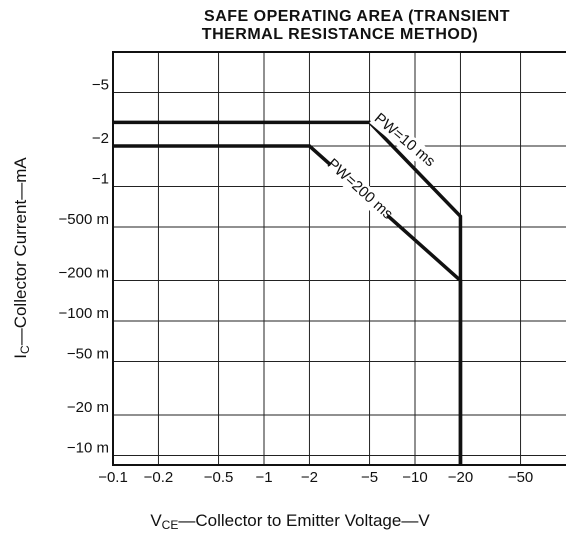 The image size is (567, 534). What do you see at coordinates (219, 477) in the screenshot?
I see `x-tick-label: −0.5` at bounding box center [219, 477].